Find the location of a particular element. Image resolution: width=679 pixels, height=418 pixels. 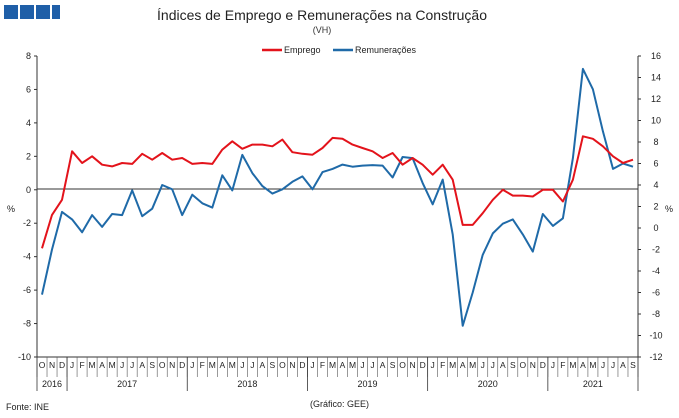

left-tick-label: -6 is located at coordinates (27, 290).